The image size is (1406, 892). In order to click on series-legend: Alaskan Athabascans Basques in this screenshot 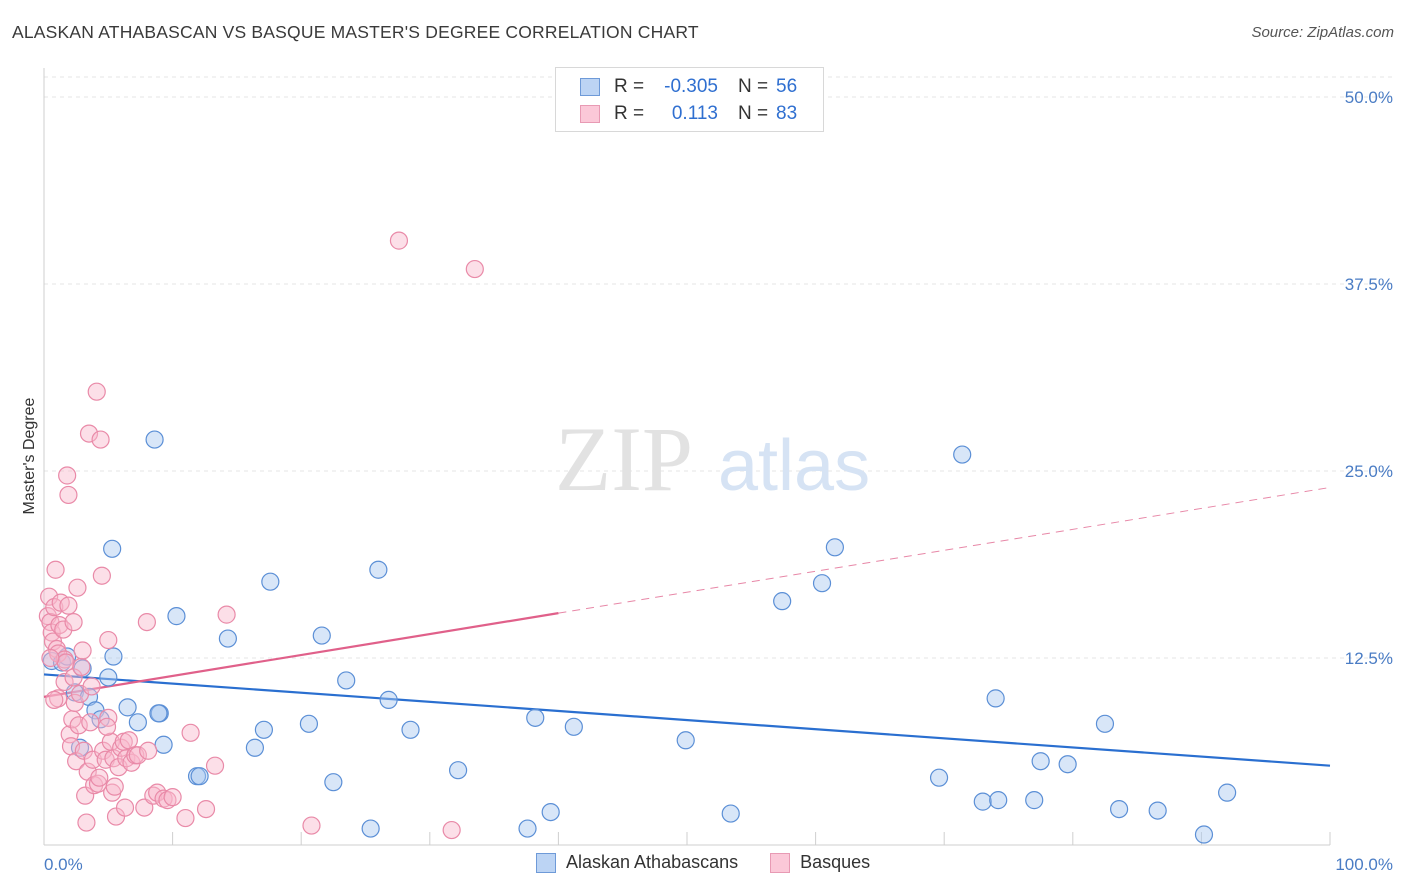, I will do `click(719, 862)`.